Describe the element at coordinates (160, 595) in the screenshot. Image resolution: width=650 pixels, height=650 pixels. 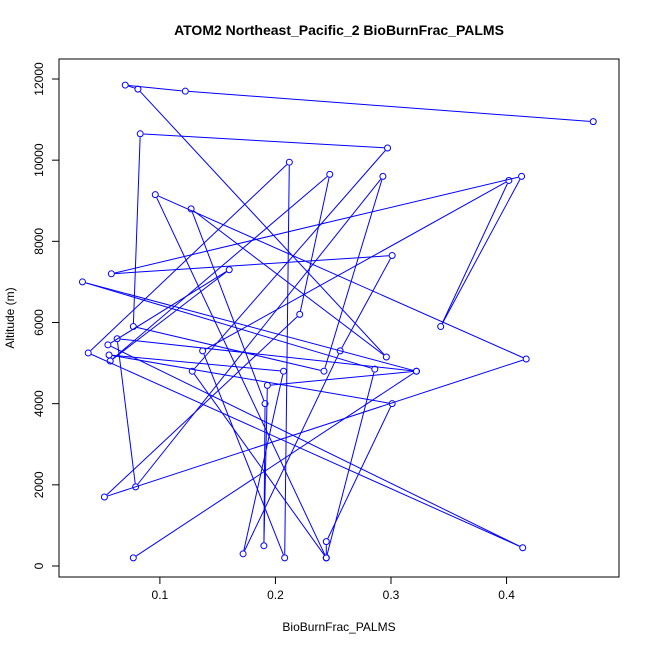
I see `x-tick-label: 0.1` at that location.